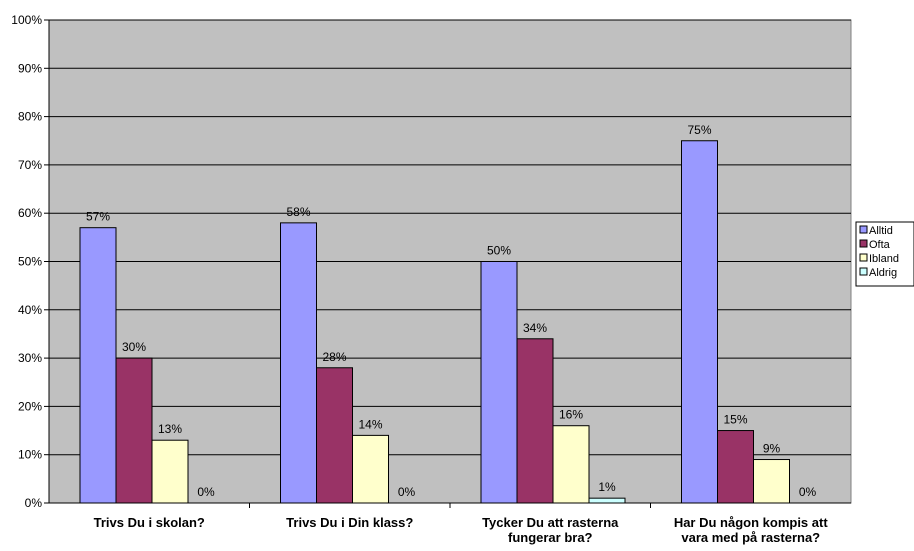 The height and width of the screenshot is (551, 914). Describe the element at coordinates (607, 500) in the screenshot. I see `bar-aldrig` at that location.